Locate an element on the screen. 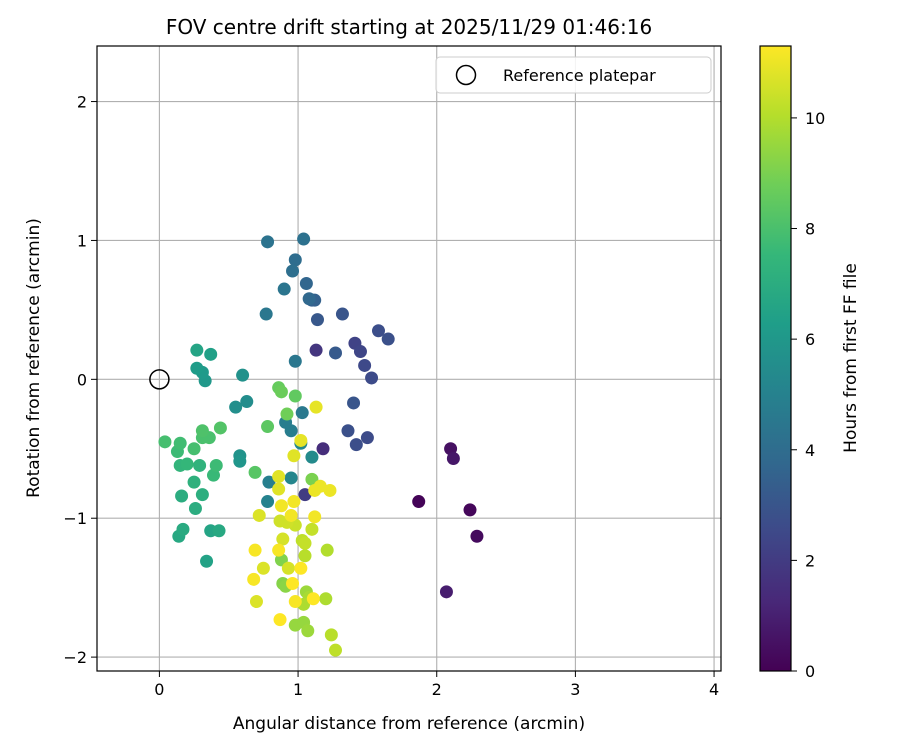 The width and height of the screenshot is (900, 750). legend-box is located at coordinates (573, 75).